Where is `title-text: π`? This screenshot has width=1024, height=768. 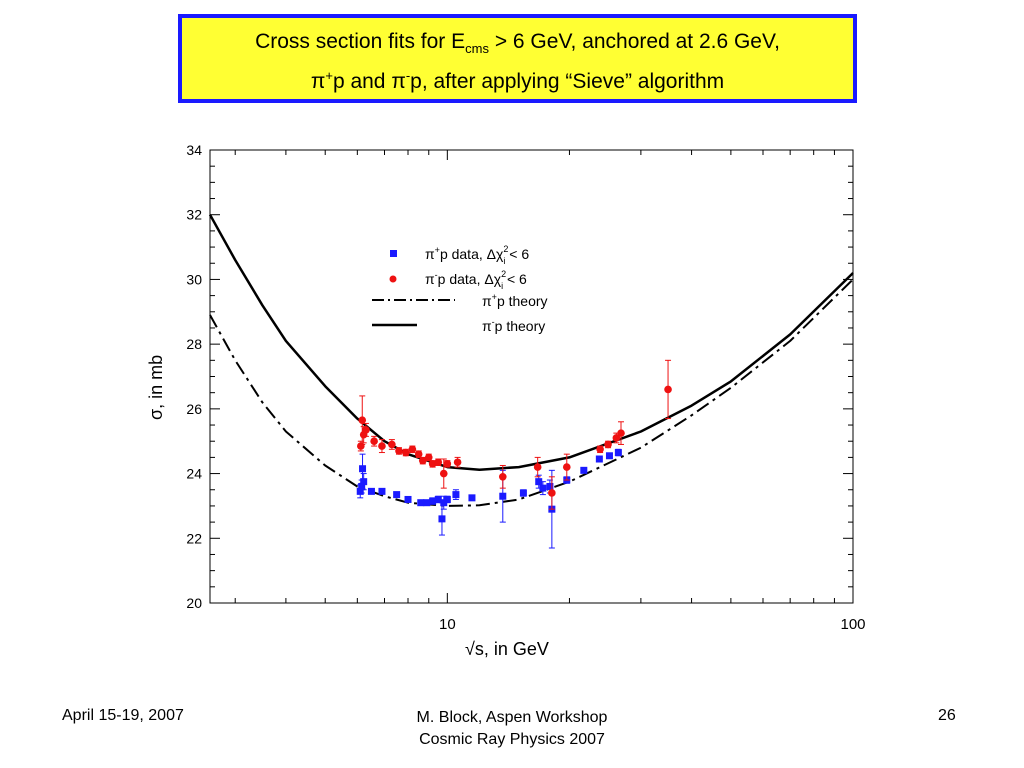 title-text: π is located at coordinates (318, 81).